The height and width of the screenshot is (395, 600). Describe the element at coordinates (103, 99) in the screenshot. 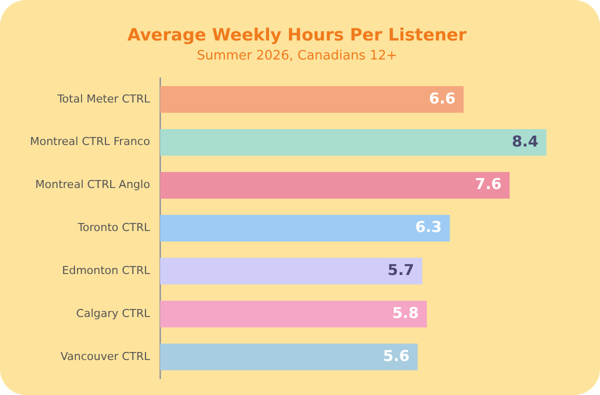

I see `y-tick-label: Total Meter CTRL` at that location.